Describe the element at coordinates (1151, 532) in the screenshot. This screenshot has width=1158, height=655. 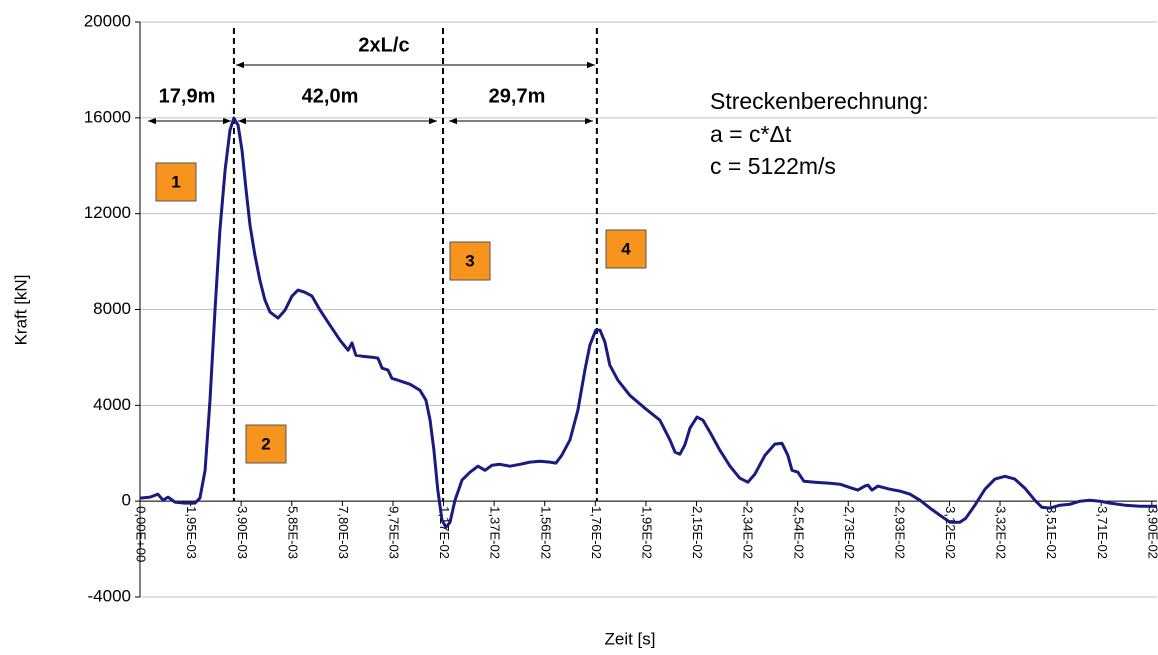
I see `x-tick-label: 3,90E-02` at that location.